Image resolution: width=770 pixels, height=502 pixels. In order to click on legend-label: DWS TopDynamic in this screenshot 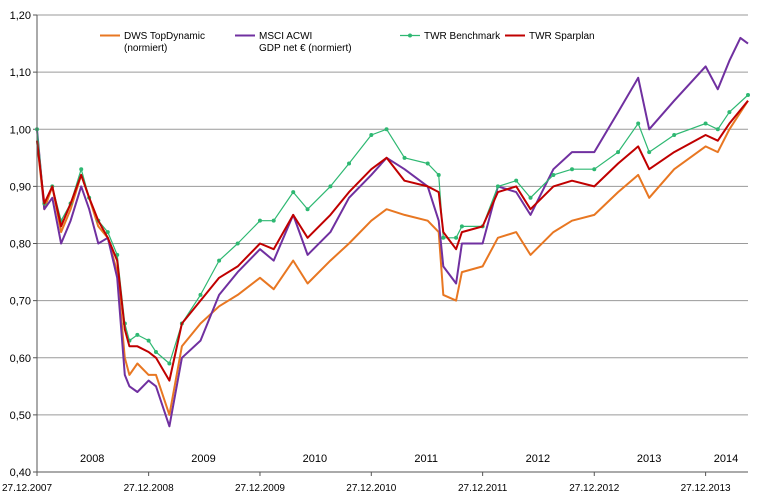, I will do `click(164, 36)`.